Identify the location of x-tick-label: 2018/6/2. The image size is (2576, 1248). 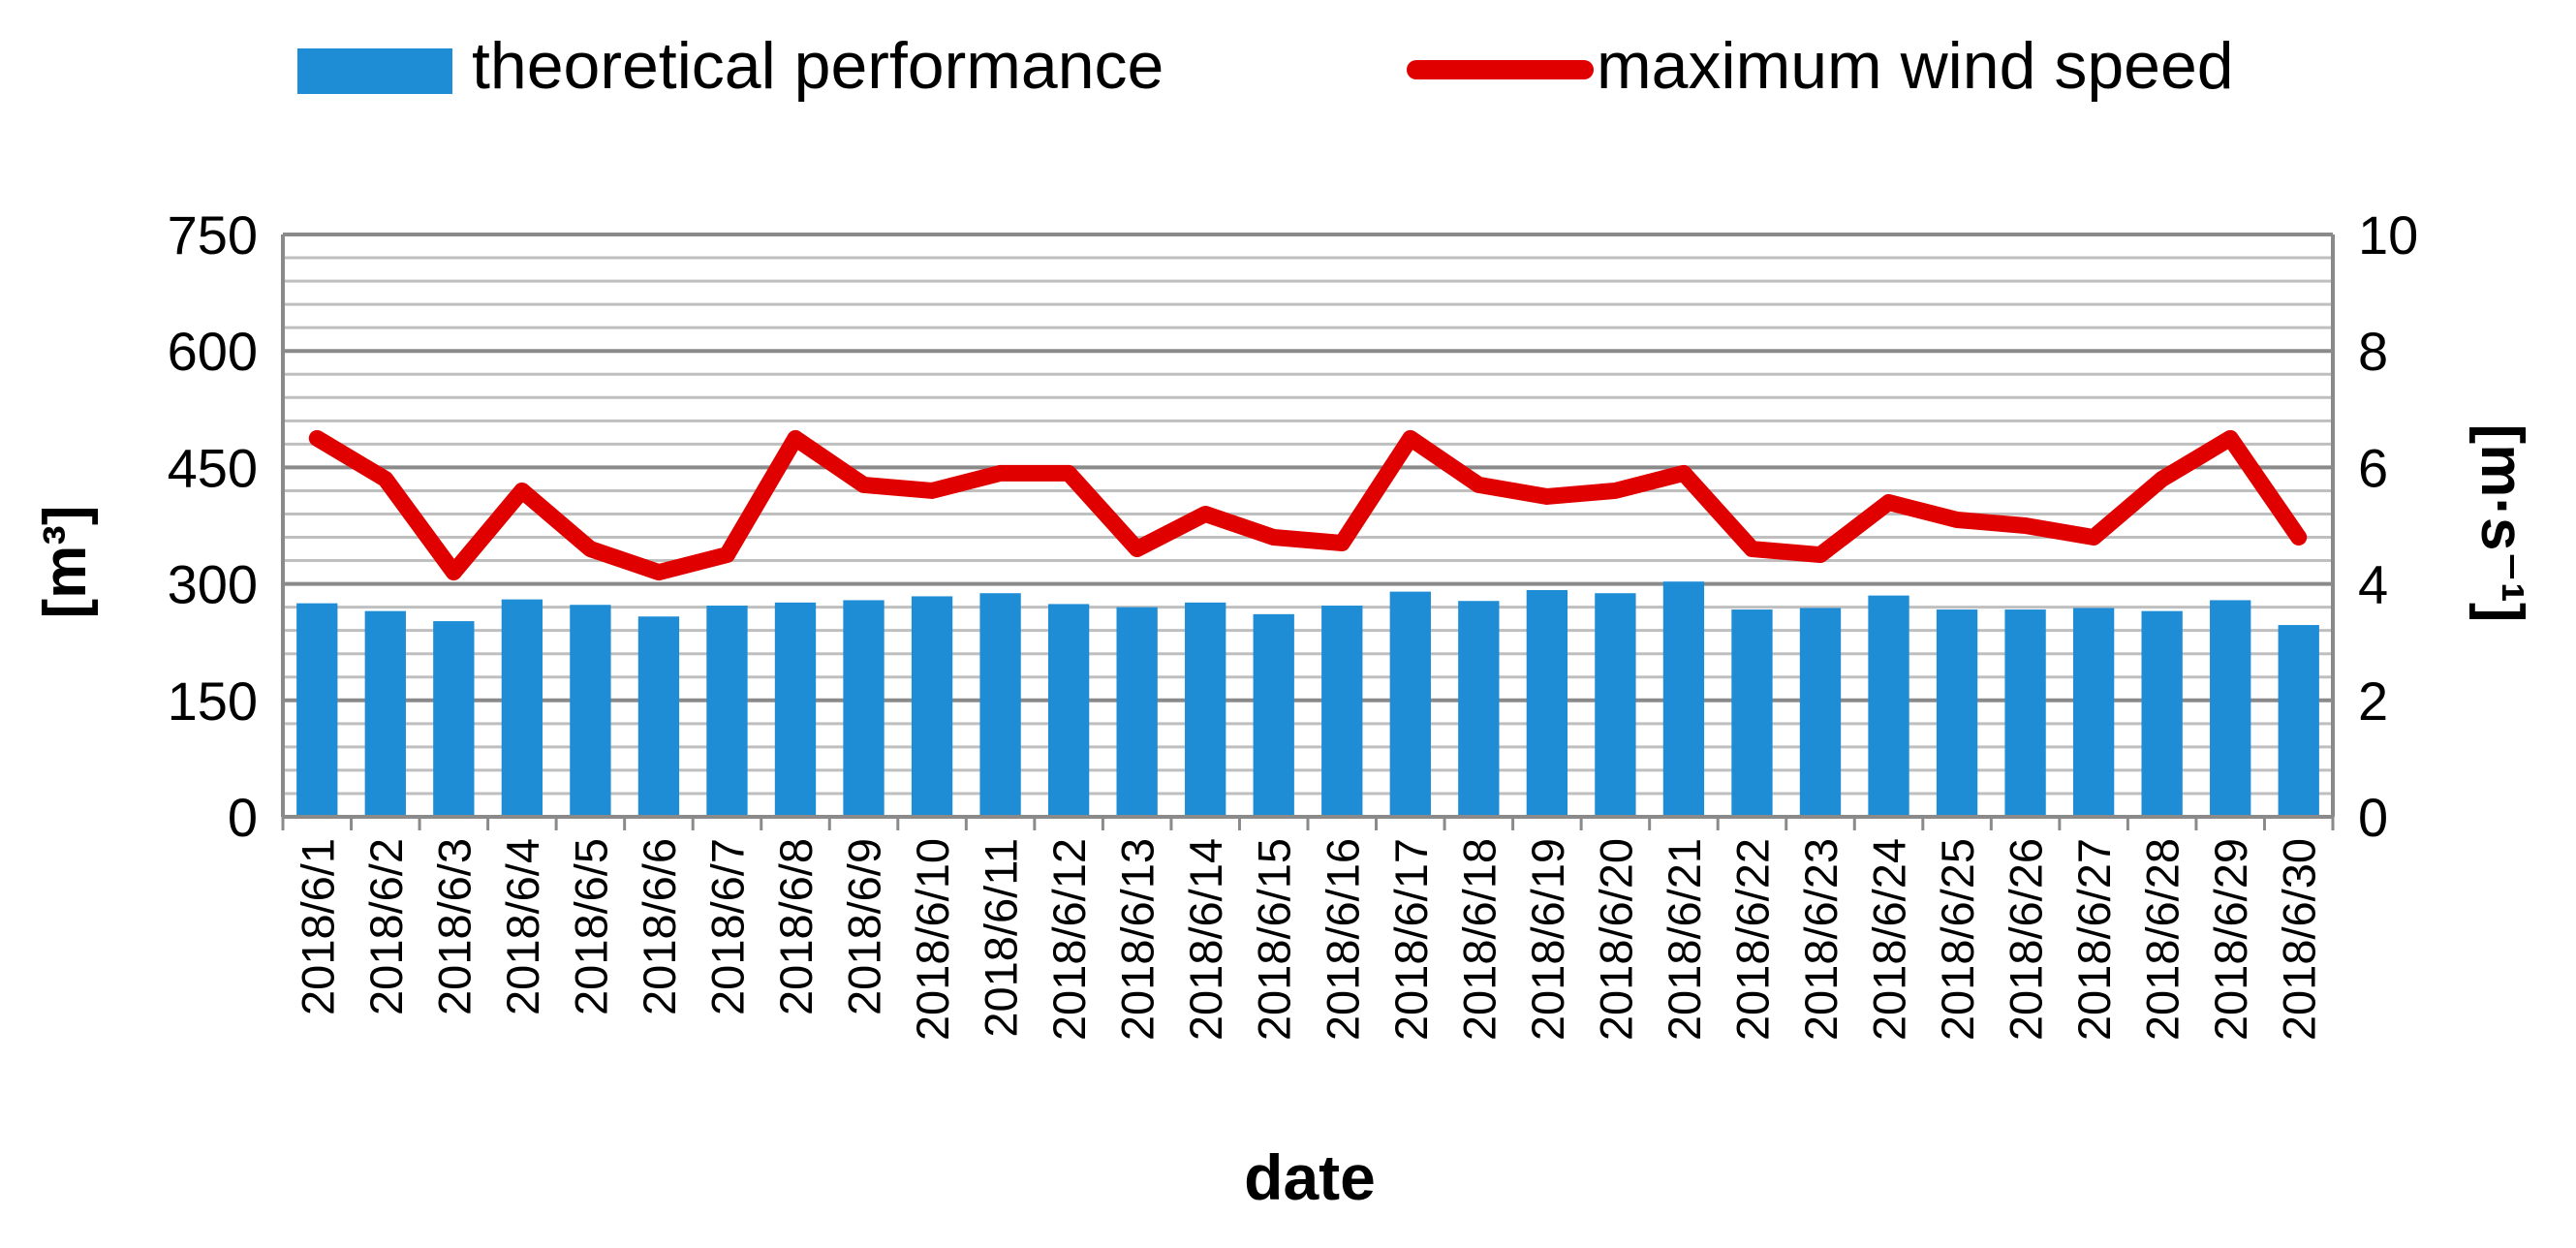
(386, 927).